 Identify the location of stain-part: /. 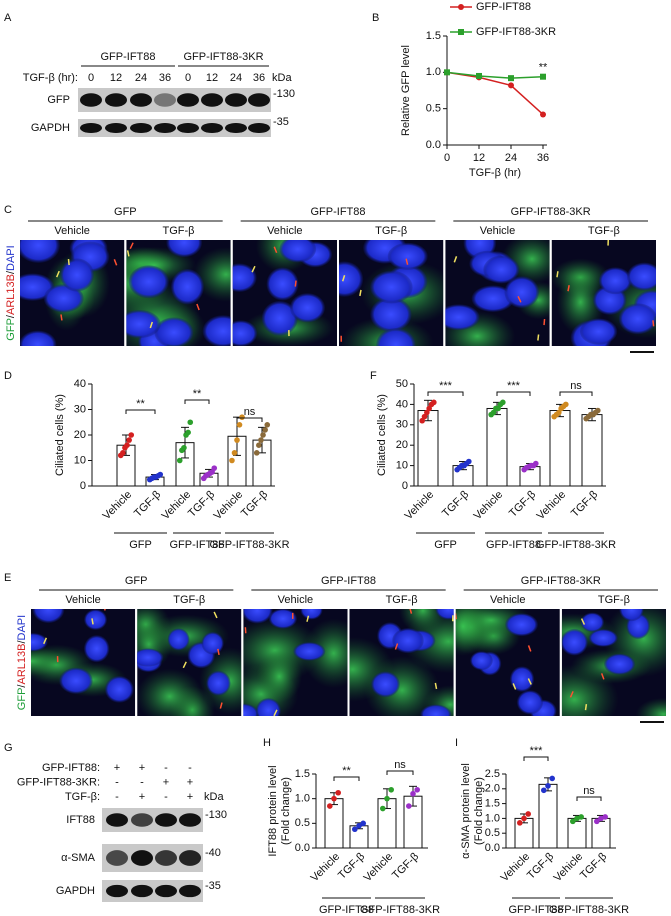
(22, 642).